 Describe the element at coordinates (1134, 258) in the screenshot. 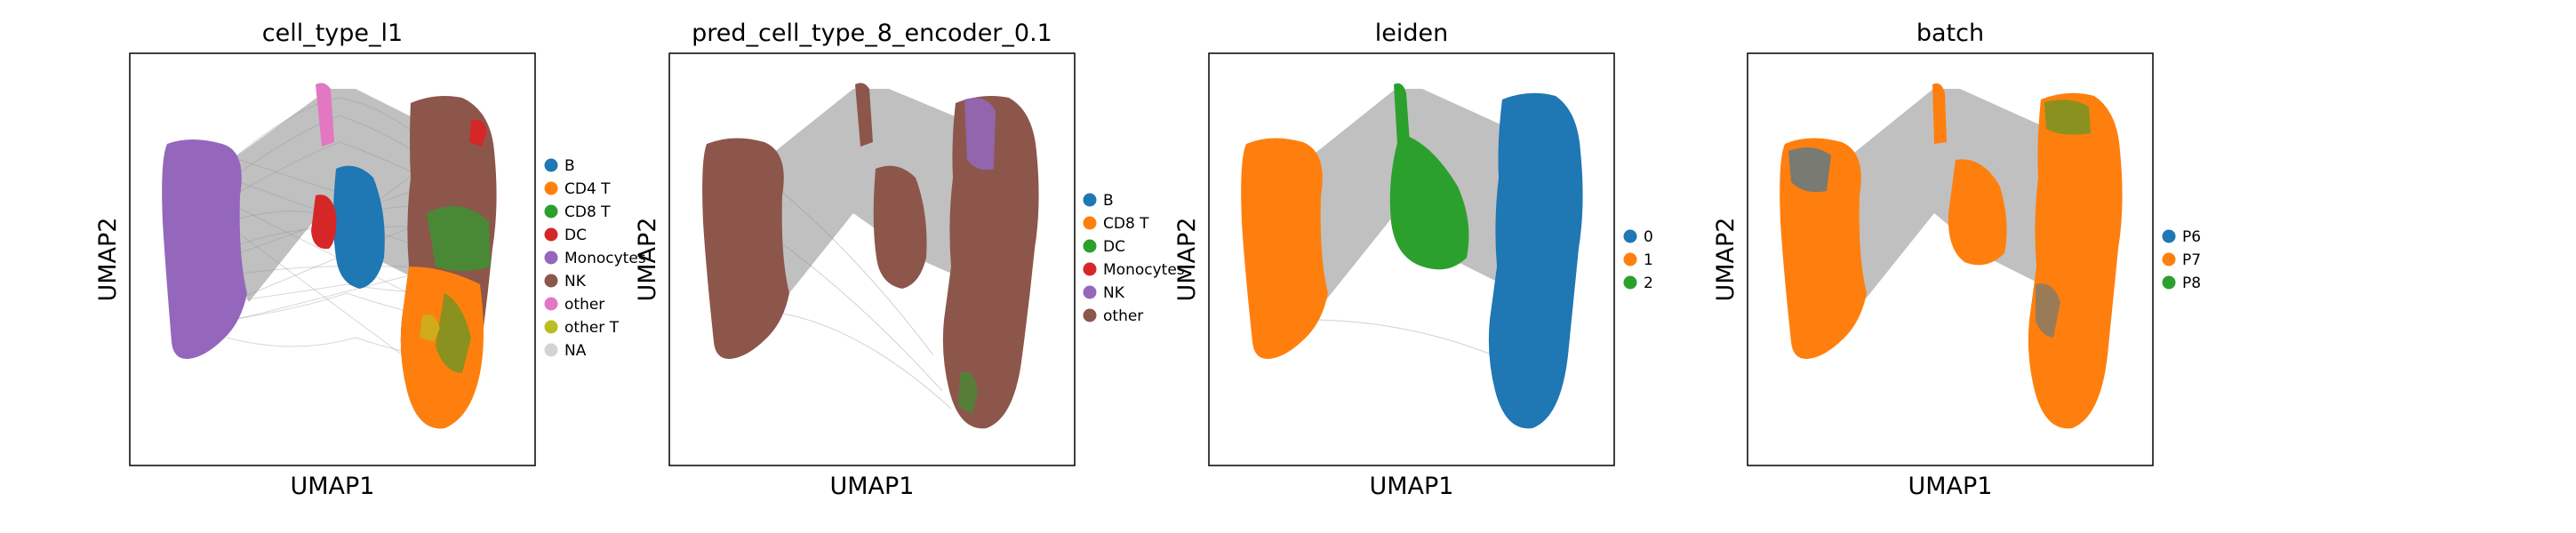

I see `legend: B CD8 T DC Monocytes NK other` at that location.